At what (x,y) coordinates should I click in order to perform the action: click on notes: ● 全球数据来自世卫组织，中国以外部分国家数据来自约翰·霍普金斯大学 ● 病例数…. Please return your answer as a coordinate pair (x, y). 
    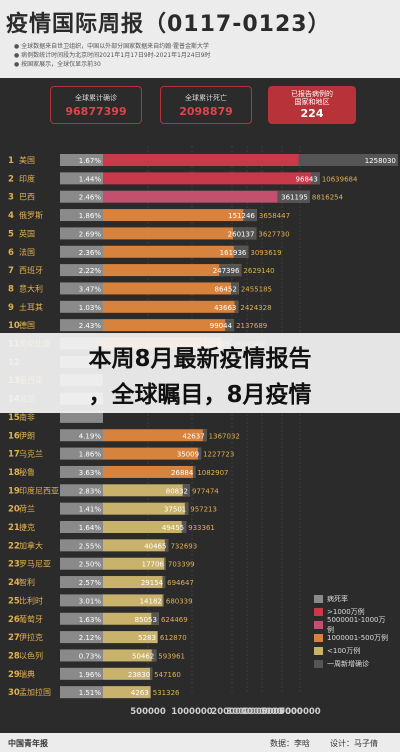
    Looking at the image, I should click on (112, 55).